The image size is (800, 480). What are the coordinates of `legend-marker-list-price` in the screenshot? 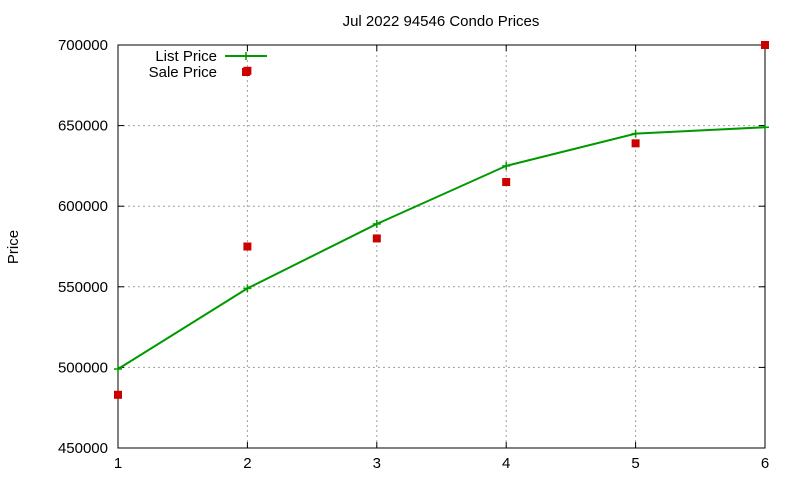 It's located at (246, 56).